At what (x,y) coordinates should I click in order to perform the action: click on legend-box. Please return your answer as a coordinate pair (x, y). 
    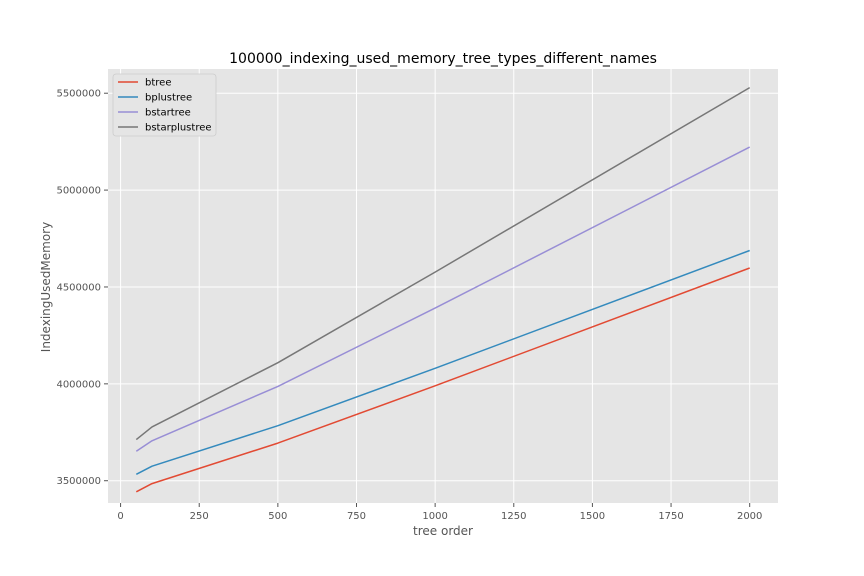
    Looking at the image, I should click on (164, 105).